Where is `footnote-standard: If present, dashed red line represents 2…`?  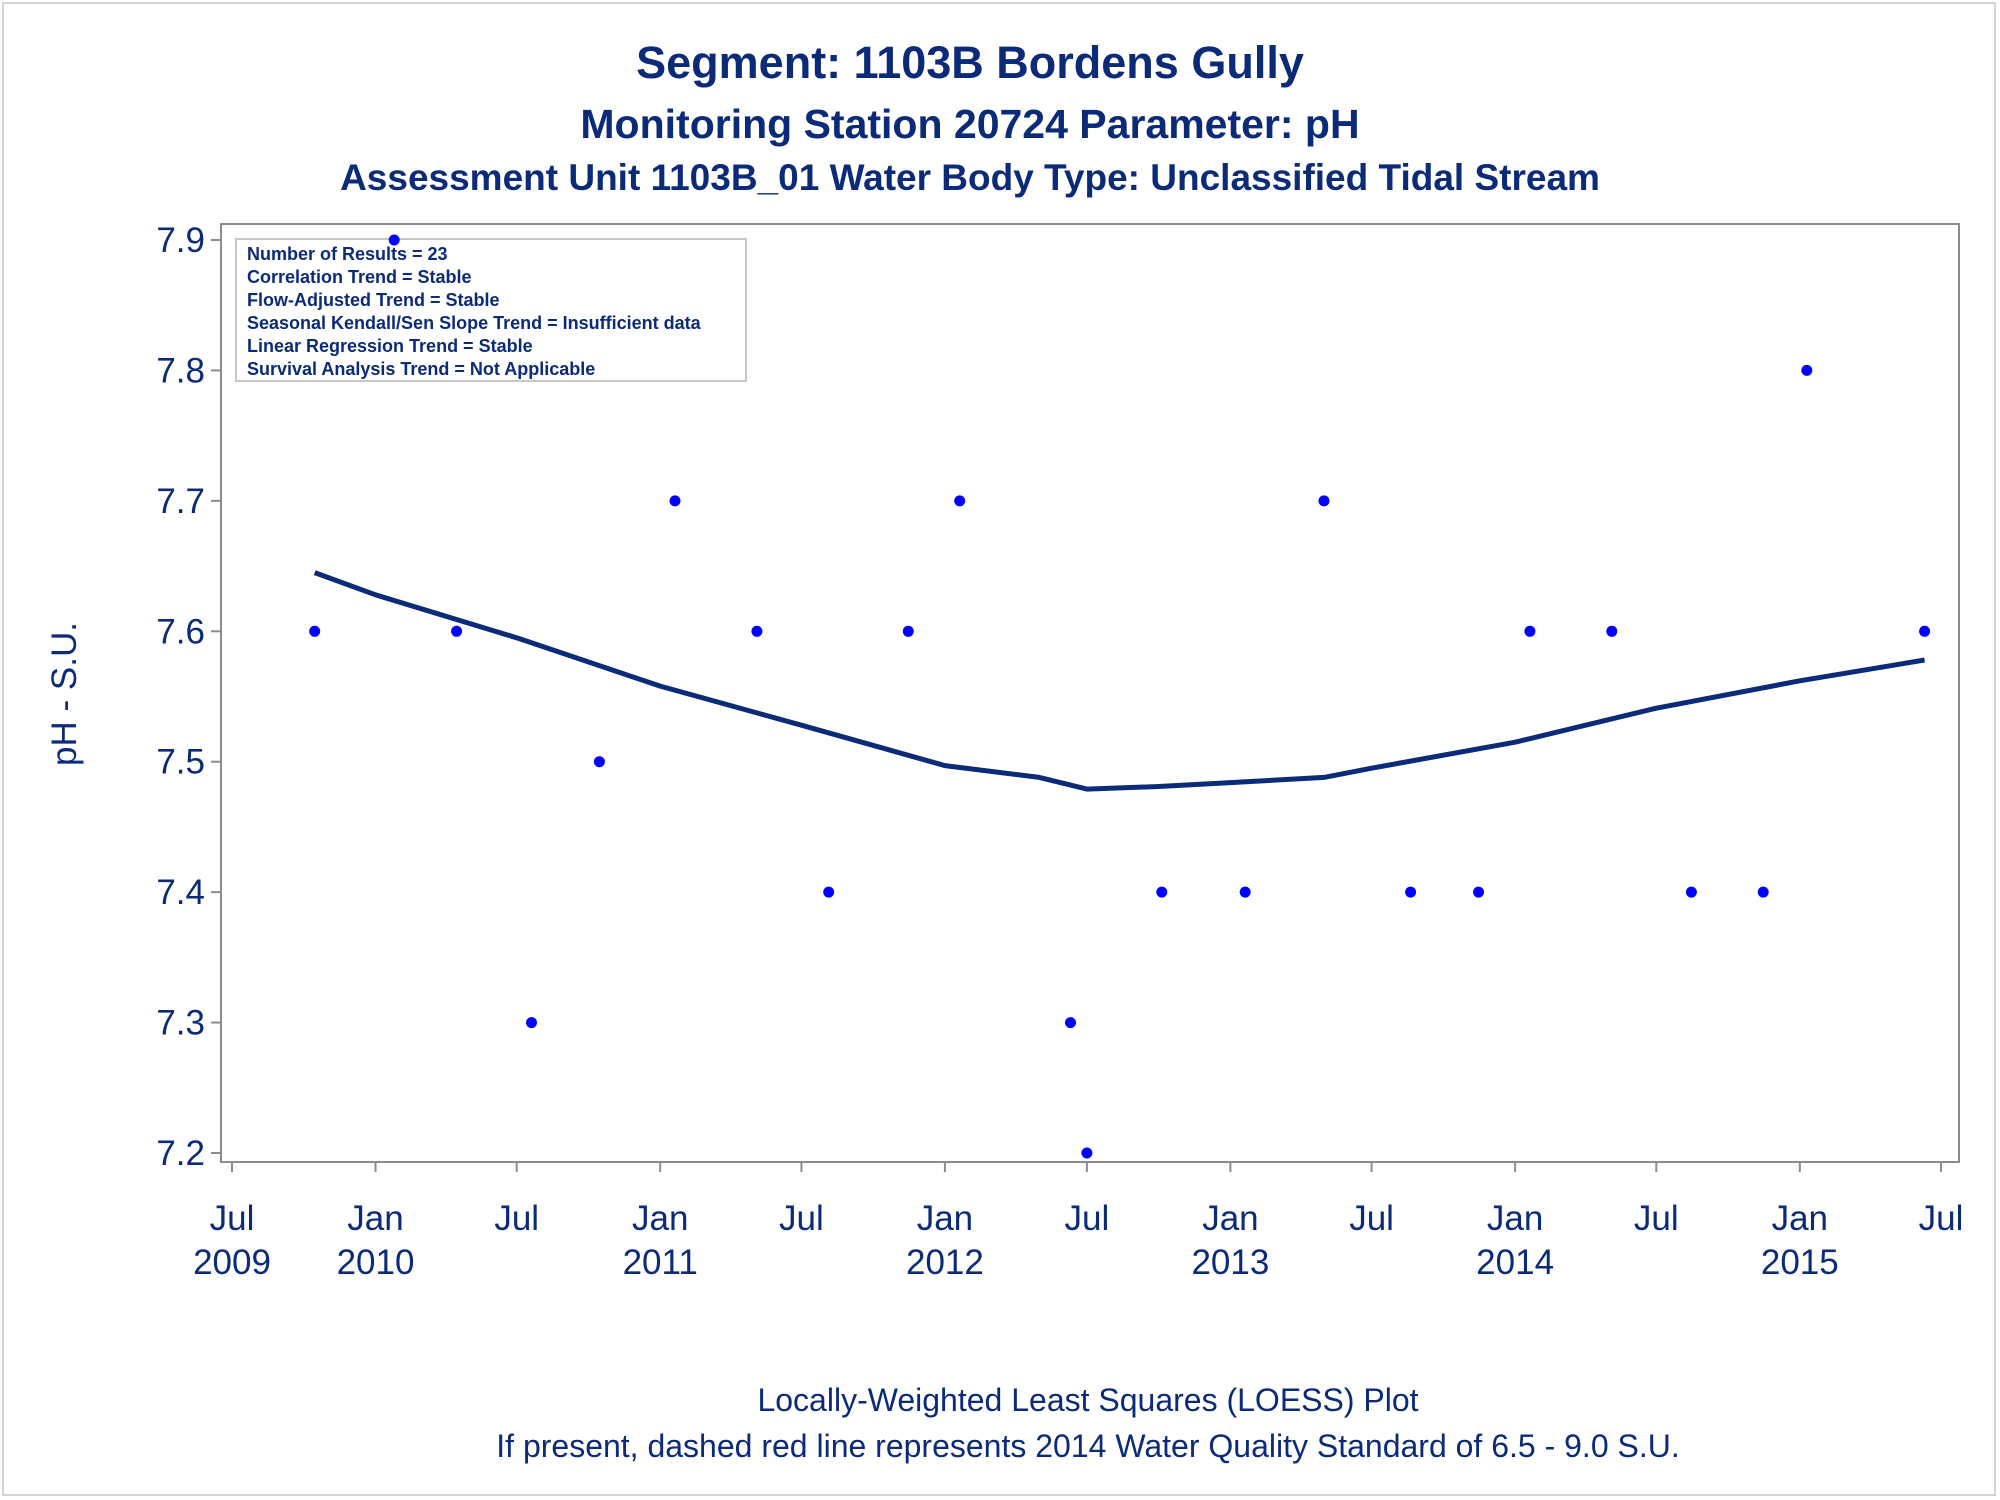 footnote-standard: If present, dashed red line represents 2… is located at coordinates (1087, 1446).